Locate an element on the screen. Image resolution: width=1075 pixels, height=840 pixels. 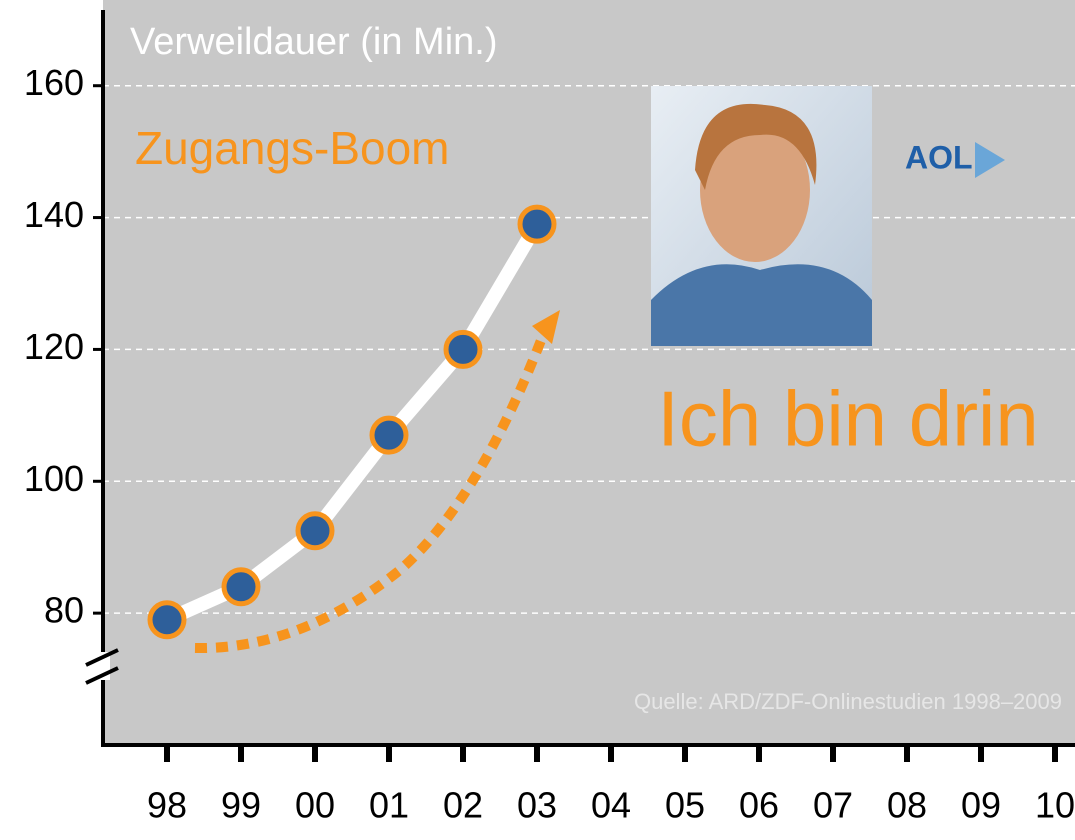
y-tick-label: 120 is located at coordinates (54, 346).